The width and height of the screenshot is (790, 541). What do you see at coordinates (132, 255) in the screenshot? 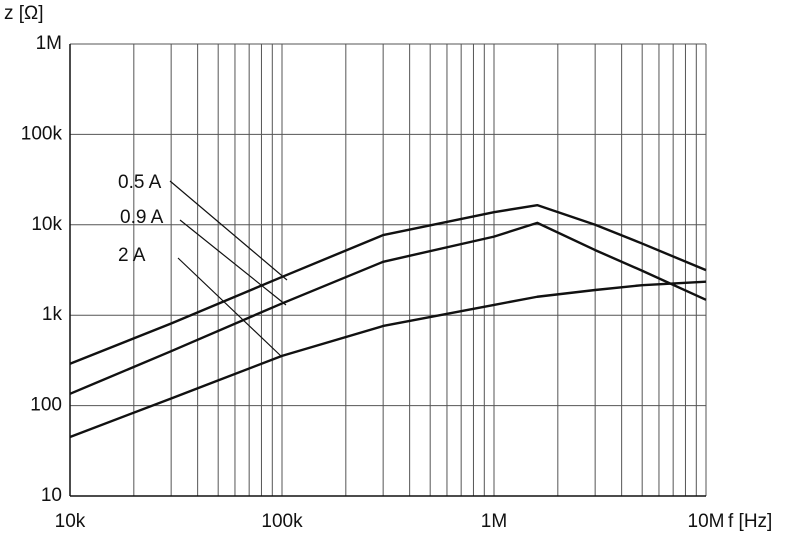
I see `series-label: 2 A` at bounding box center [132, 255].